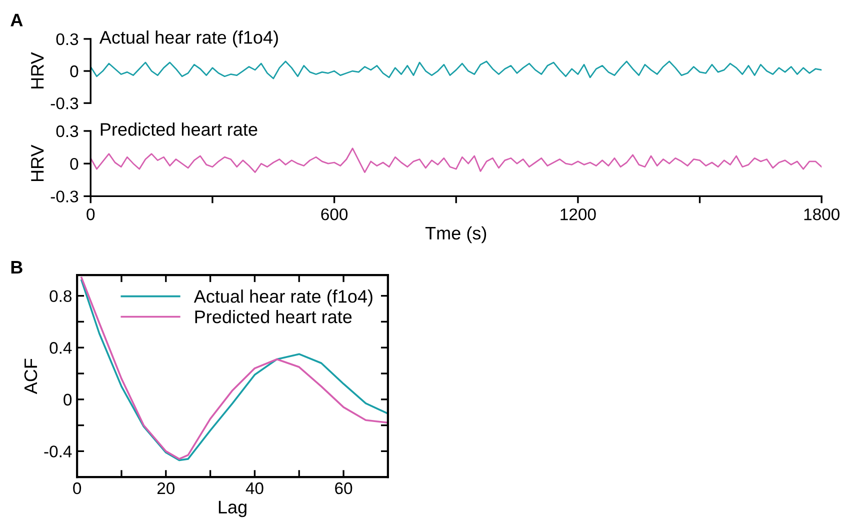 This screenshot has height=526, width=847. Describe the element at coordinates (166, 488) in the screenshot. I see `x-tick-label: 20` at that location.